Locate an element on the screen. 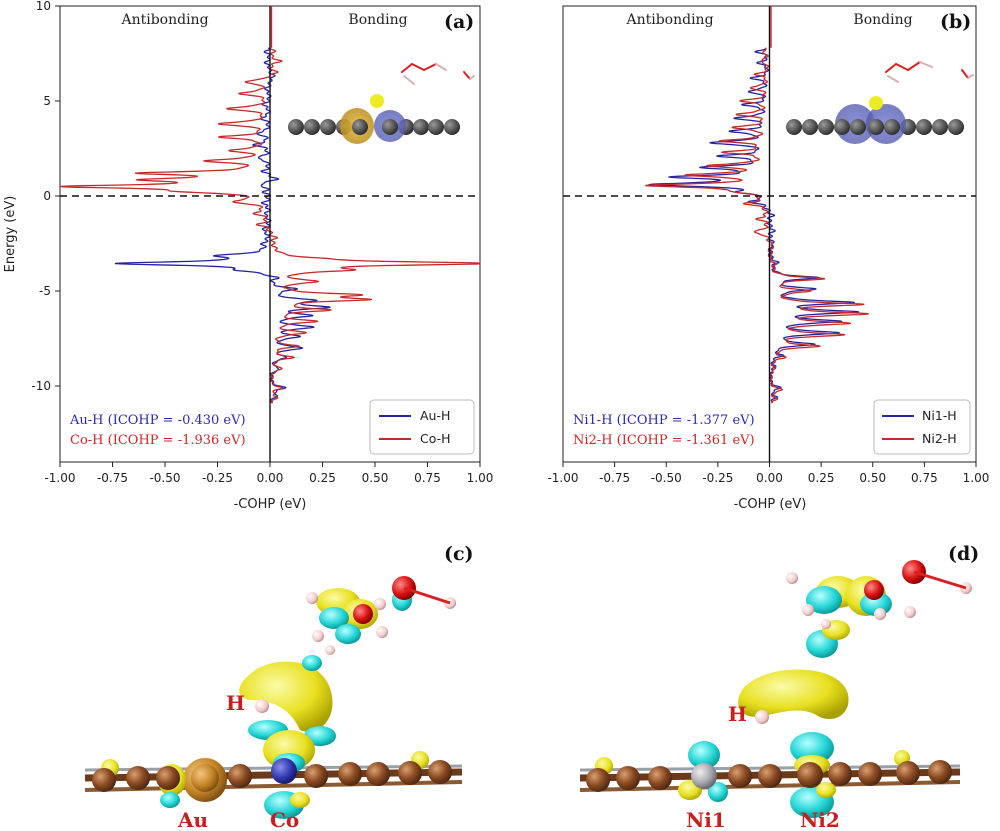 This screenshot has width=1000, height=831. legend-entry-1: Ni1-H is located at coordinates (939, 415).